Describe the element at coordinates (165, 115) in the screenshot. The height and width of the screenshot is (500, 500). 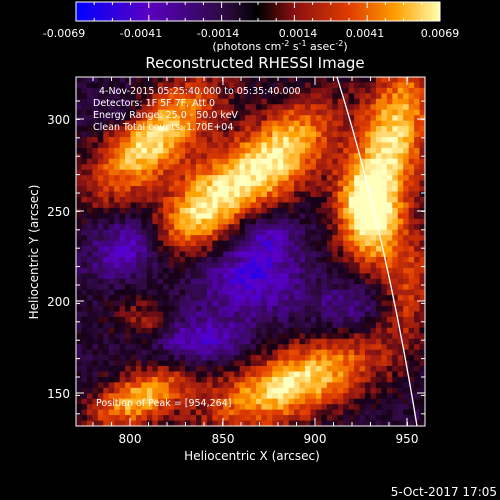
I see `energy-range: Energy Range: 25.0 - 50.0 keV` at that location.